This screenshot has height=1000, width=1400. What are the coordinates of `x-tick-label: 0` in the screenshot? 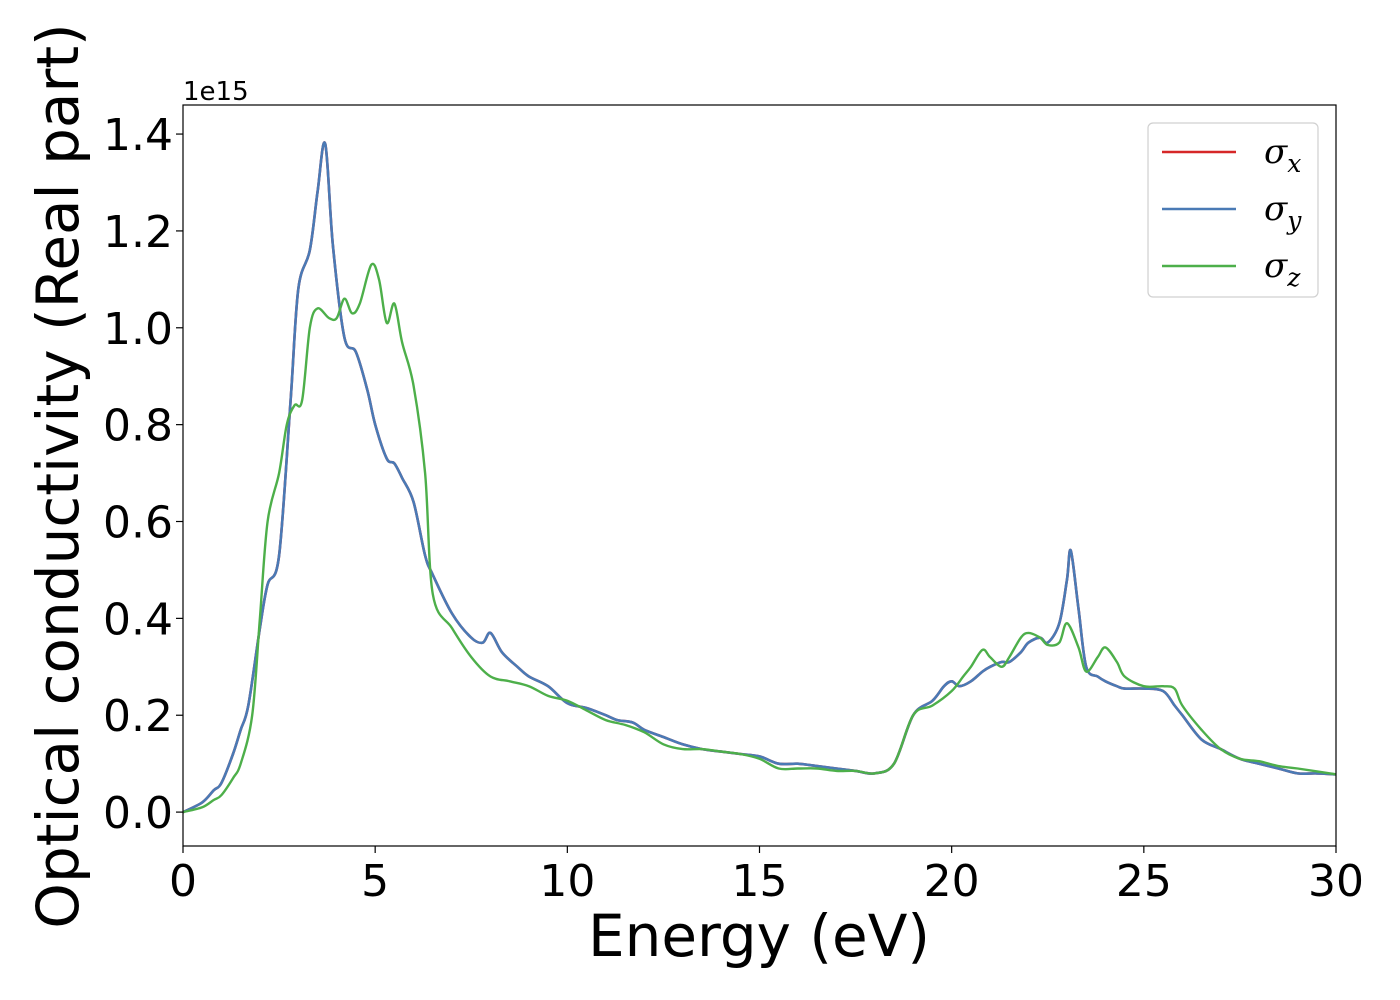 It's located at (183, 881).